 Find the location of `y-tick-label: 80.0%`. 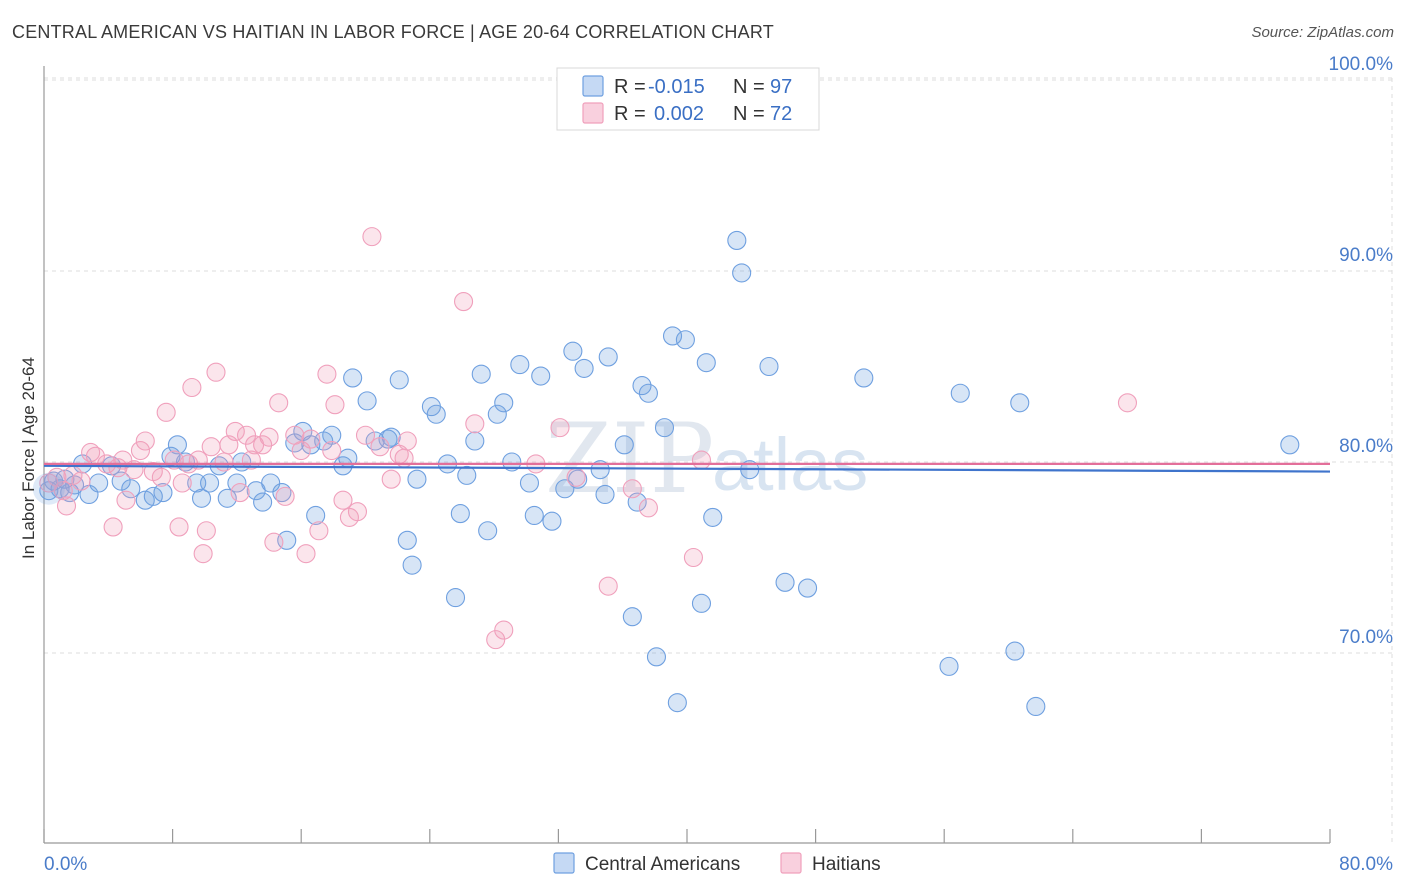

y-tick-label: 80.0% is located at coordinates (1366, 446).